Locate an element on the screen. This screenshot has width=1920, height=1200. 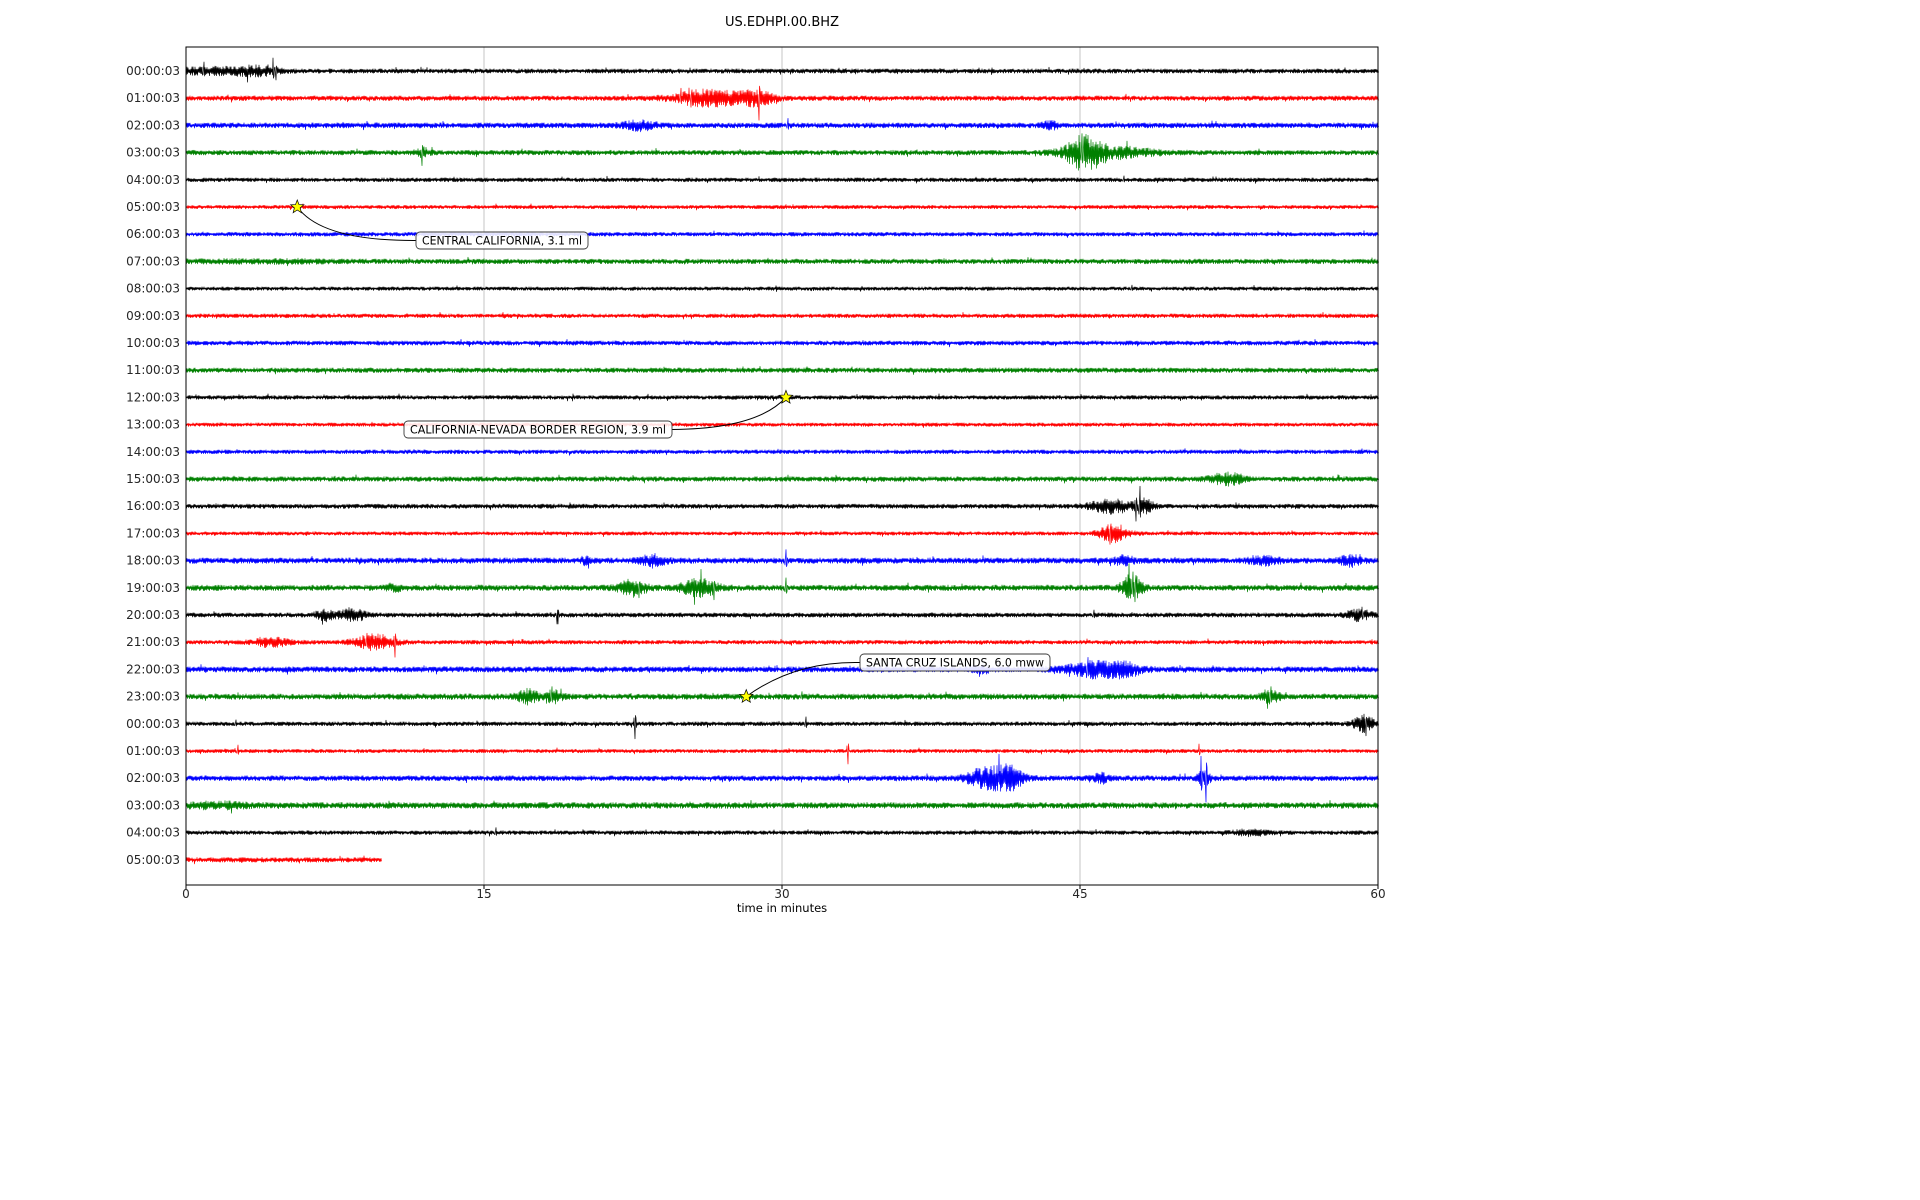
trace-time-label: 13:00:03 is located at coordinates (153, 425).